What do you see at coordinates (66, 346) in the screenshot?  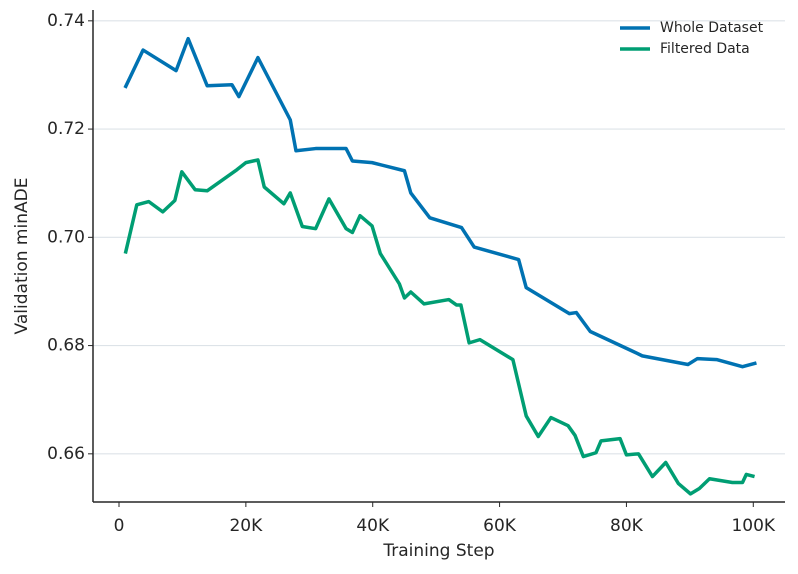 I see `y-tick-label: 0.68` at bounding box center [66, 346].